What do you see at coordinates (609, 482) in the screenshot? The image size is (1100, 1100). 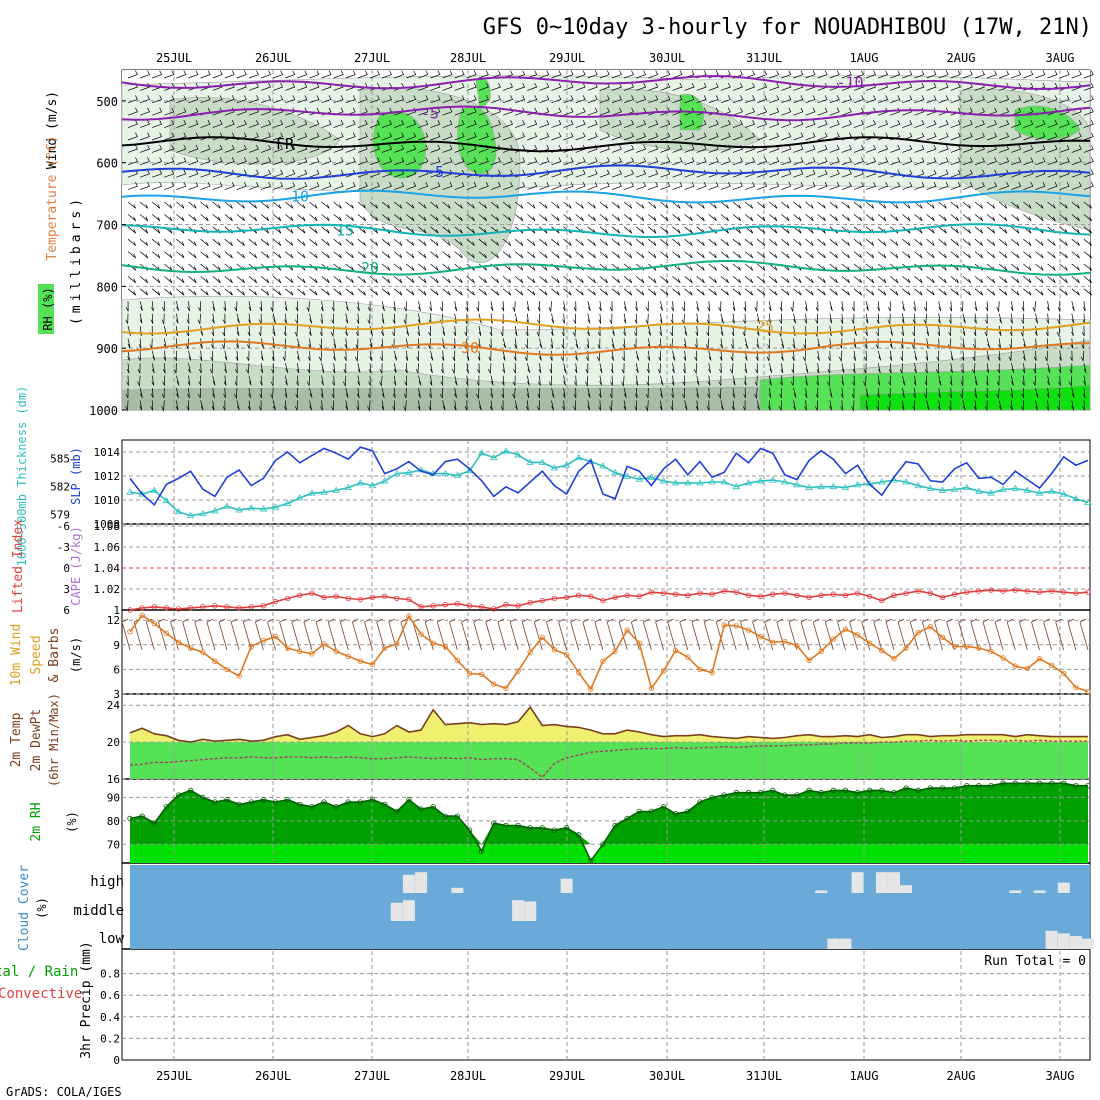 I see `thickness-slp-lines` at bounding box center [609, 482].